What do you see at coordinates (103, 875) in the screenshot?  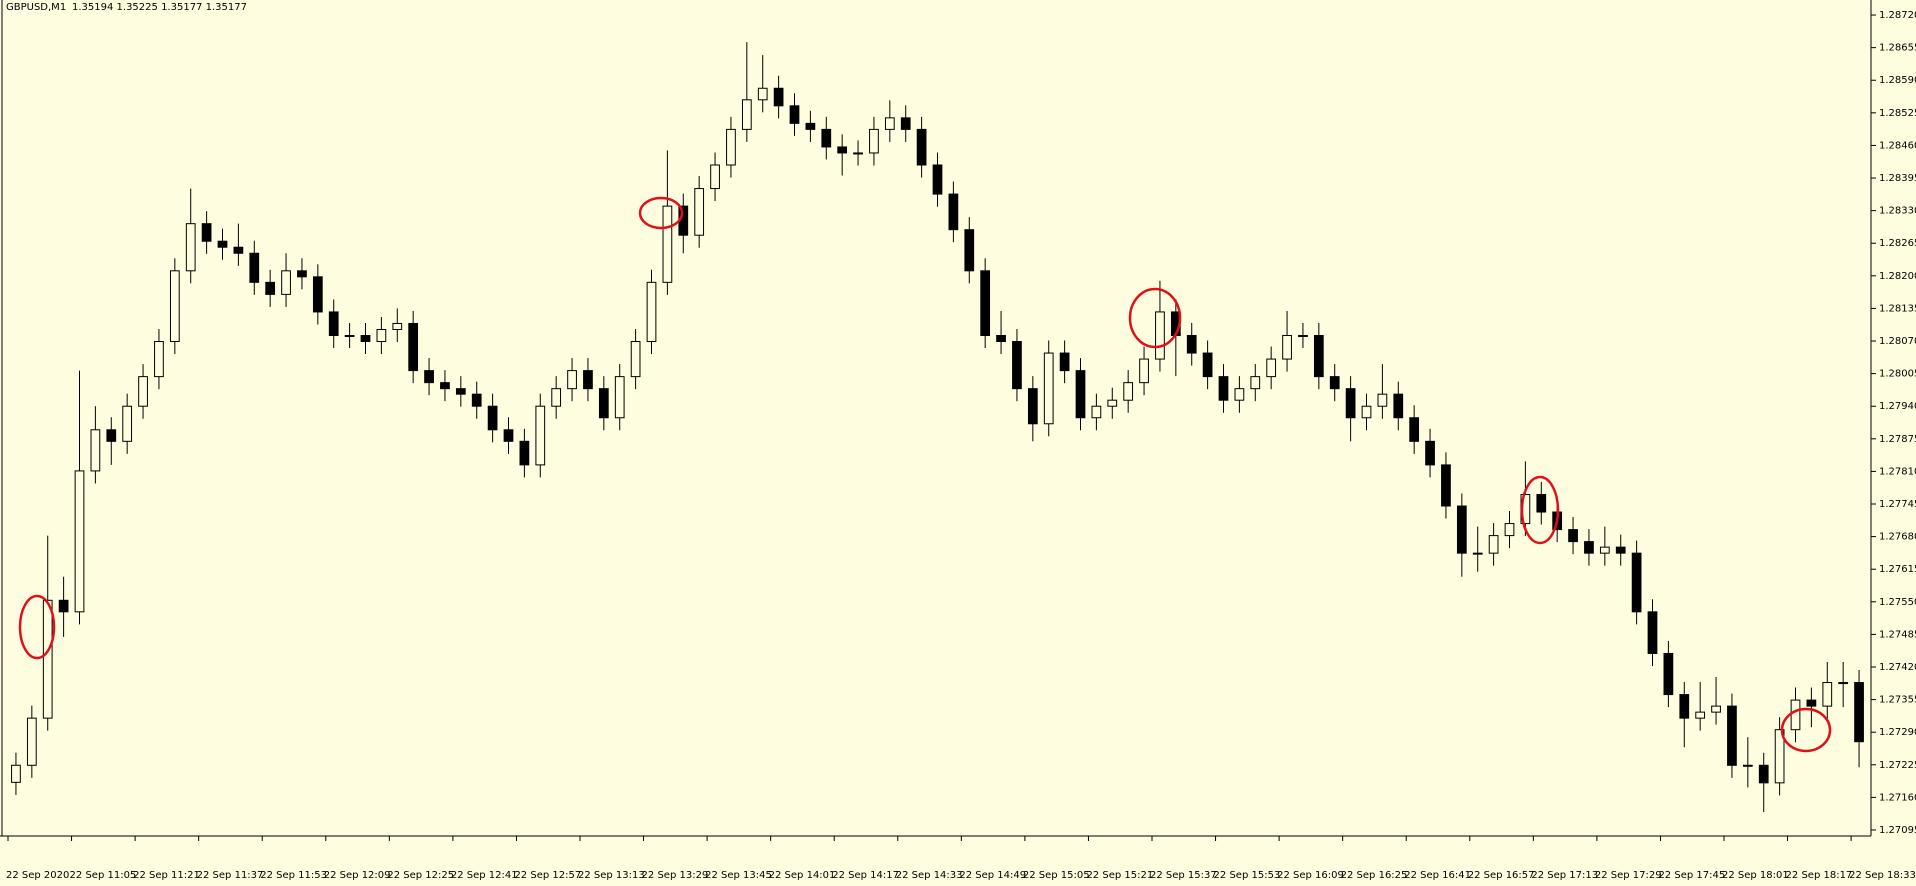 I see `x-tick-label: 22 Sep 11:05` at bounding box center [103, 875].